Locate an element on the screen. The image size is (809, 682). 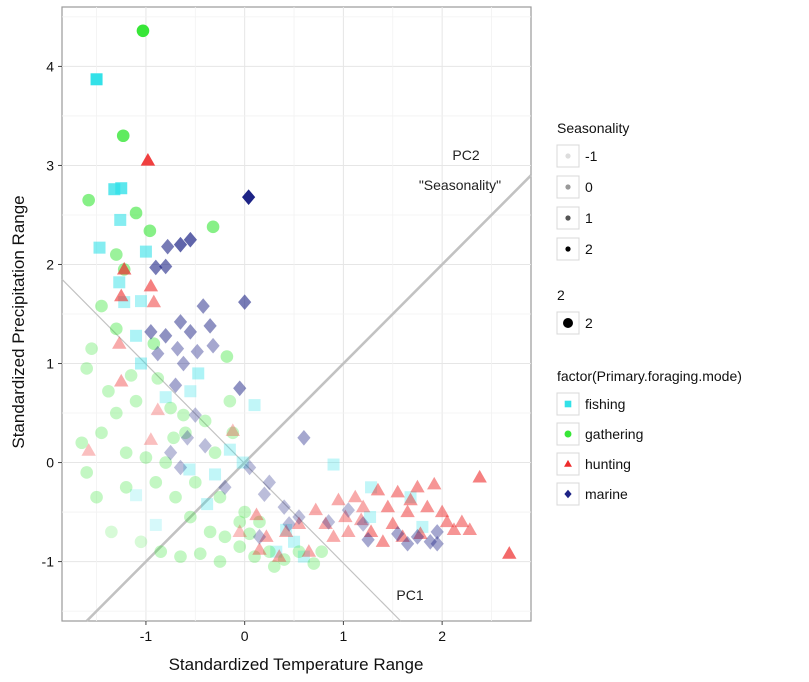
y-tick-label: -1 is located at coordinates (48, 562).